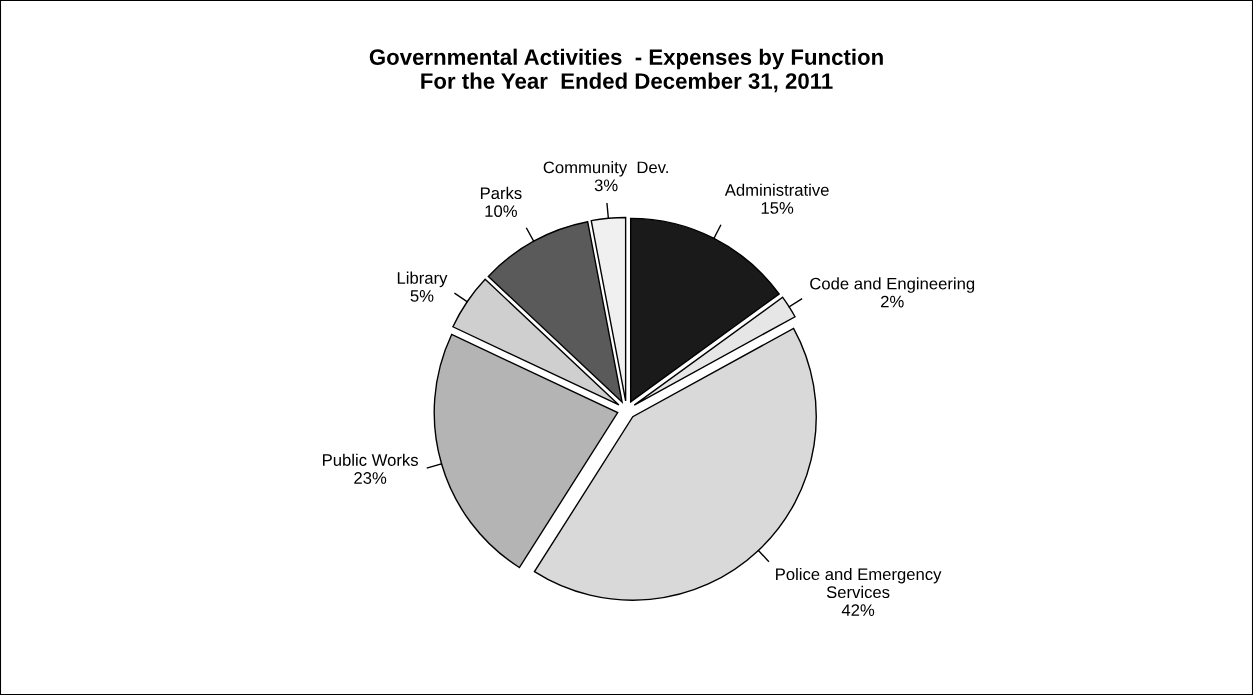 The width and height of the screenshot is (1253, 695). What do you see at coordinates (776, 189) in the screenshot?
I see `slice-label: Administrative` at bounding box center [776, 189].